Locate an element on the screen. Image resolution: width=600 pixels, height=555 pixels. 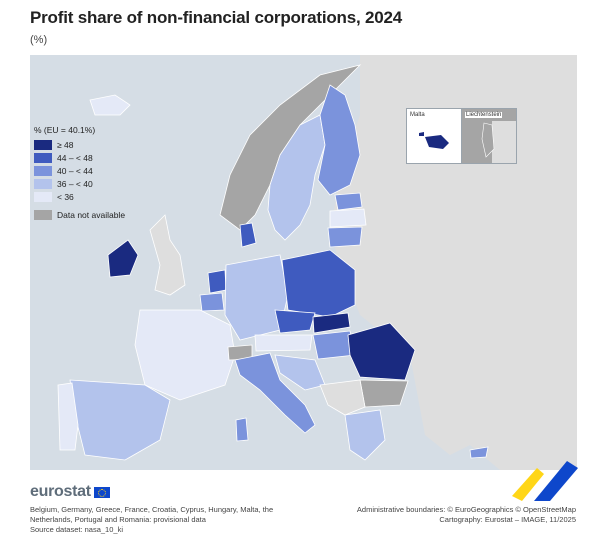
legend-label: 40 – < 44 is located at coordinates (75, 171).